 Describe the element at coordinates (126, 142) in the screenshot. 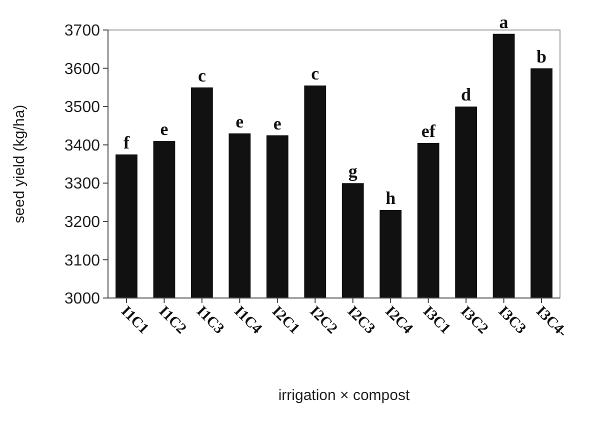

I see `annotation: f` at that location.